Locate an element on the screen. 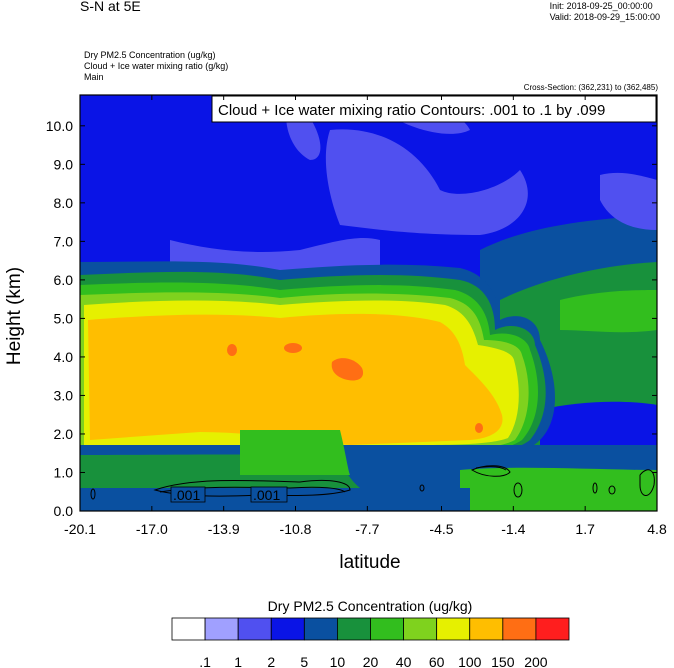 The height and width of the screenshot is (668, 674). valid-time: Valid: 2018-09-29_15:00:00 is located at coordinates (604, 17).